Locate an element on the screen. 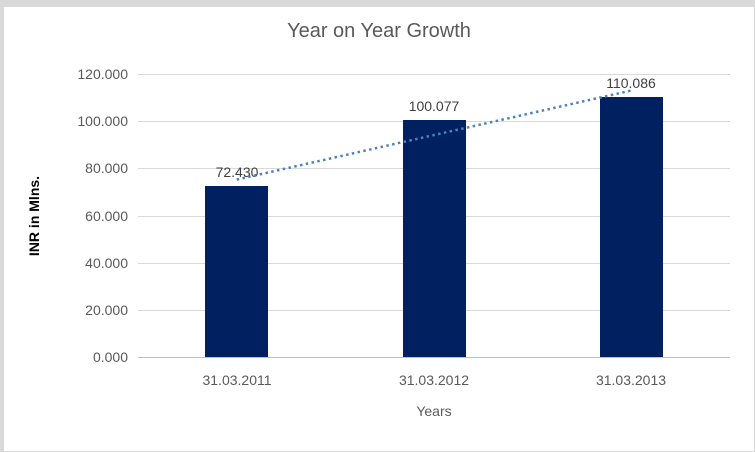 The image size is (755, 452). y-tick-label: 100.000 is located at coordinates (102, 121).